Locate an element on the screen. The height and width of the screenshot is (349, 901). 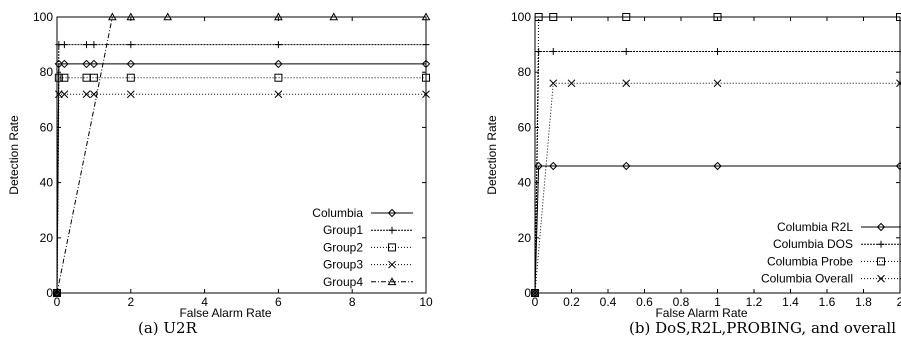
x-tick-label: 1.6 is located at coordinates (827, 302).